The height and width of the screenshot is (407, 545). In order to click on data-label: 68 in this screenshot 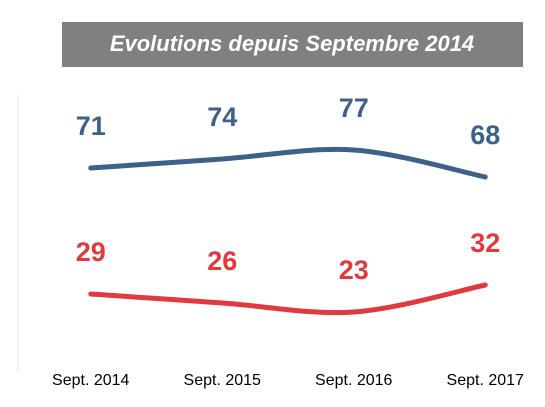, I will do `click(485, 135)`.